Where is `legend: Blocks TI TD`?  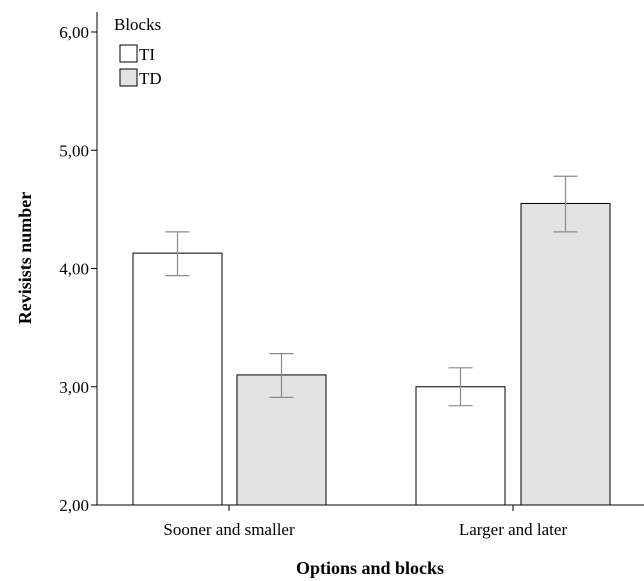
legend: Blocks TI TD is located at coordinates (138, 51).